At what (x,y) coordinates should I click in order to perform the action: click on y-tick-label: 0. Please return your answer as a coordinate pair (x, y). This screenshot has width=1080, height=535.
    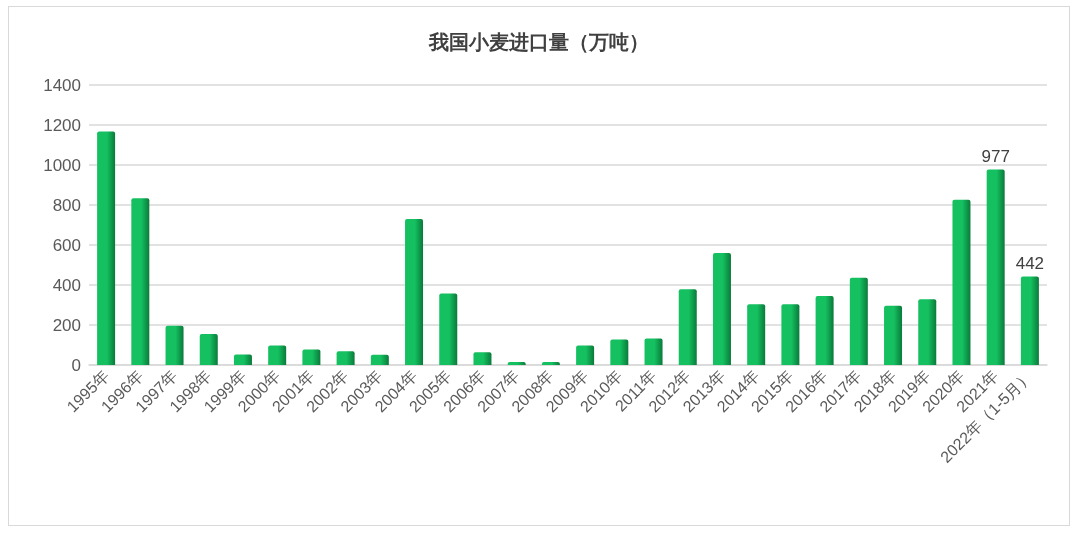
    Looking at the image, I should click on (76, 365).